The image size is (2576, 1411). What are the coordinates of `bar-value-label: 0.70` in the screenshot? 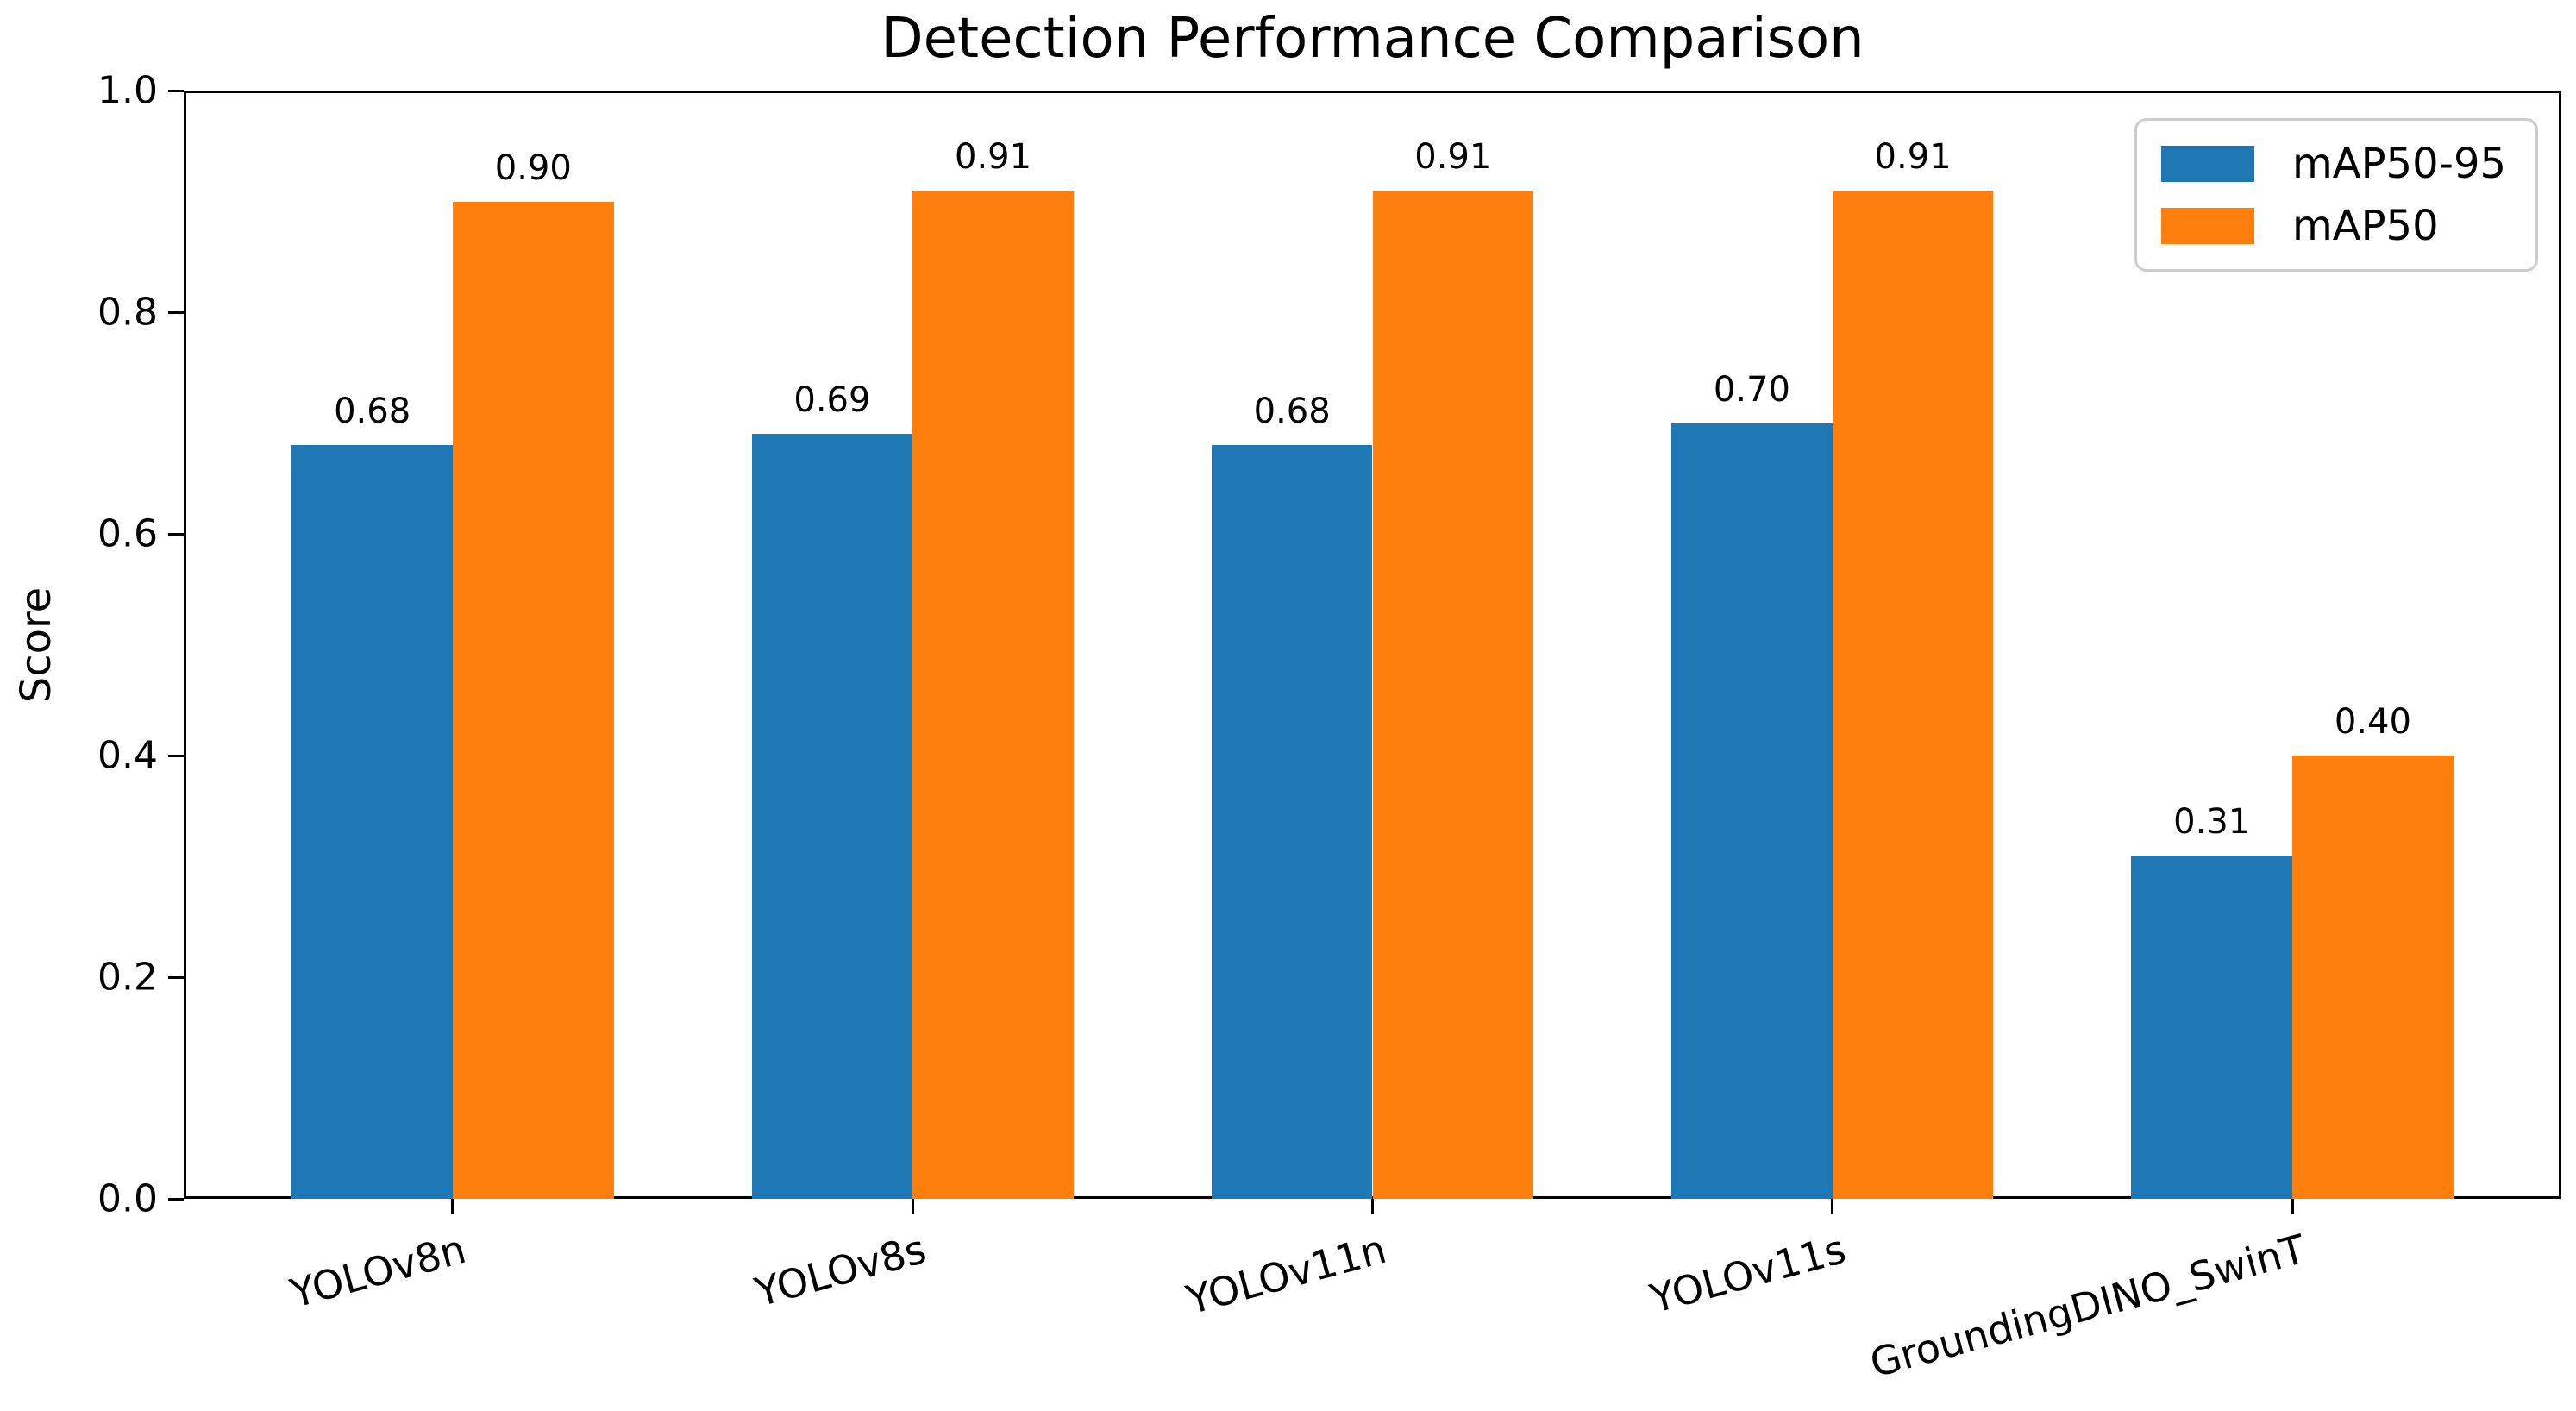 It's located at (1751, 389).